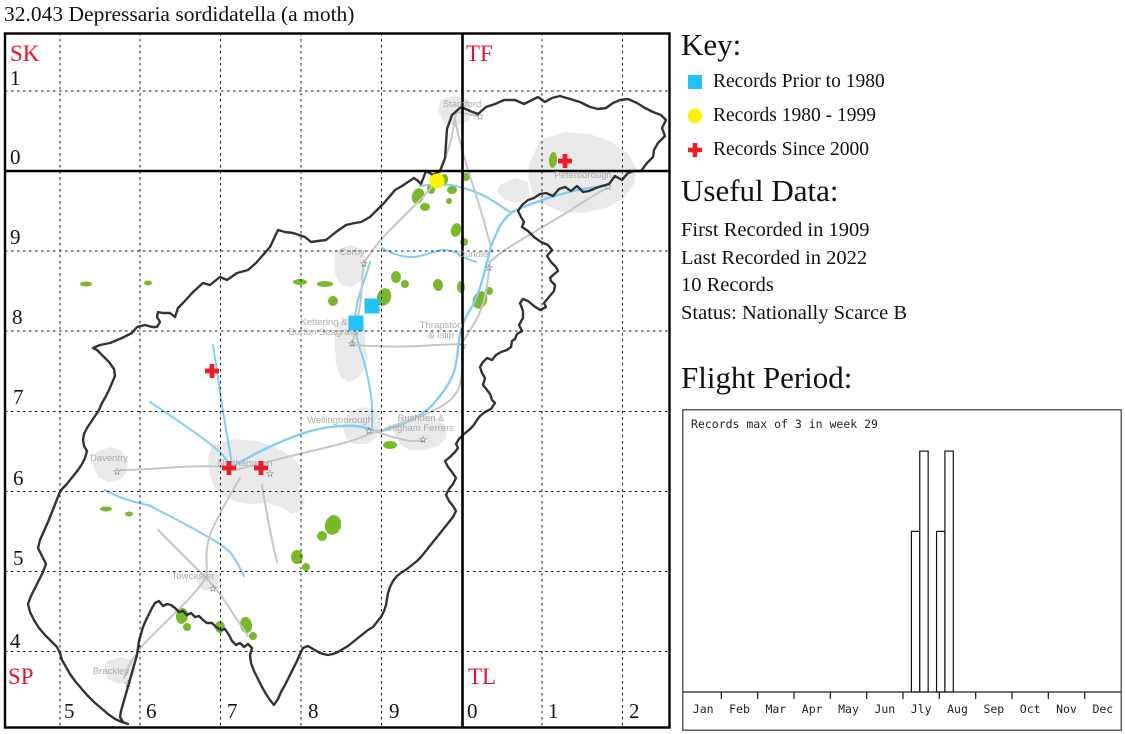  What do you see at coordinates (482, 676) in the screenshot?
I see `grid-letter-TL: TL` at bounding box center [482, 676].